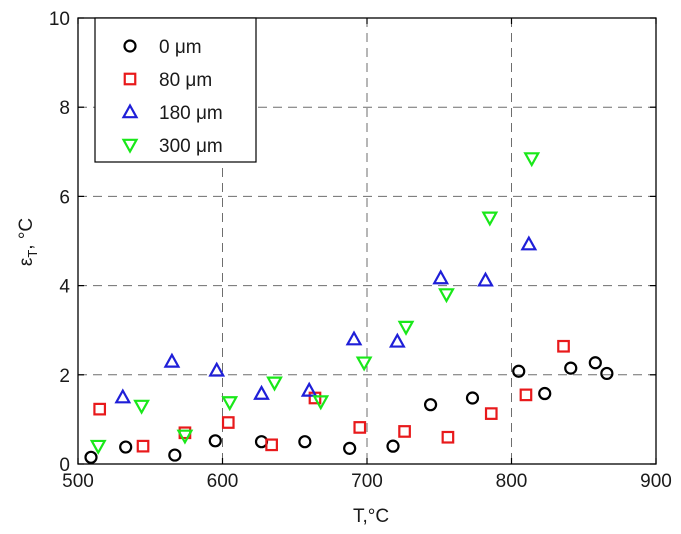 This screenshot has width=681, height=534. I want to click on legend-label: 300 μm, so click(191, 146).